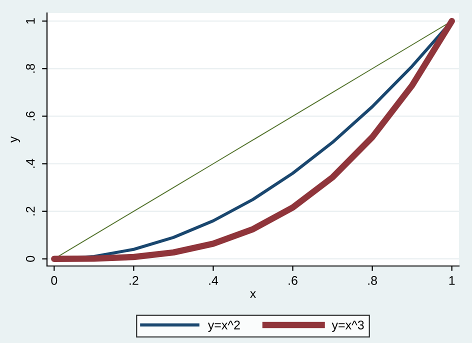  Describe the element at coordinates (253, 294) in the screenshot. I see `x-axis-title: x` at that location.